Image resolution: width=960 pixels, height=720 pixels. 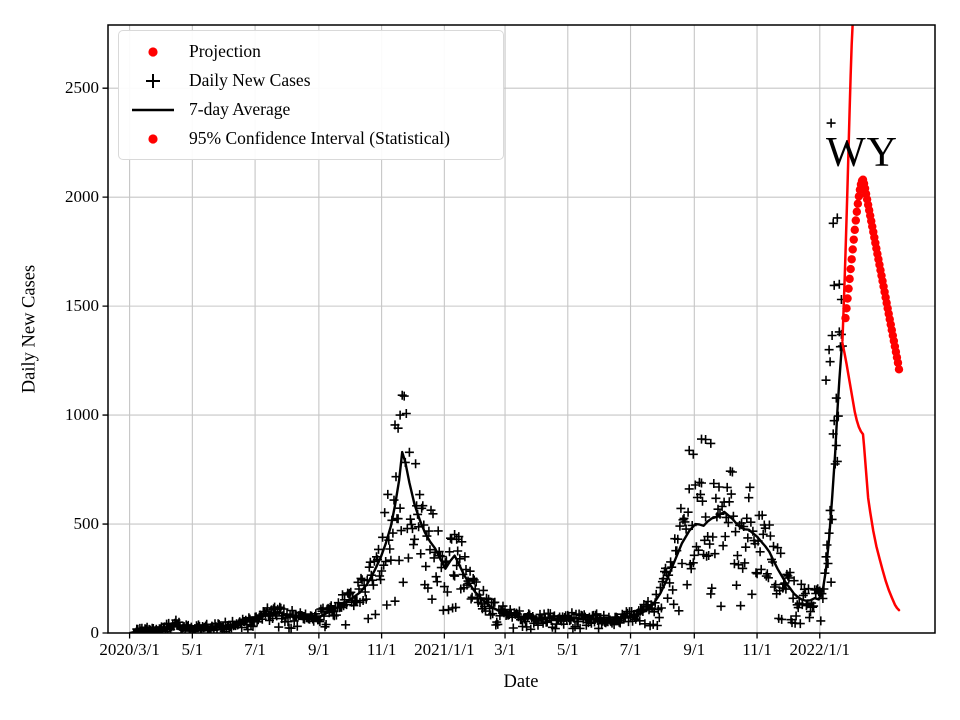 I want to click on y-tick-label: 500, so click(x=86, y=524).